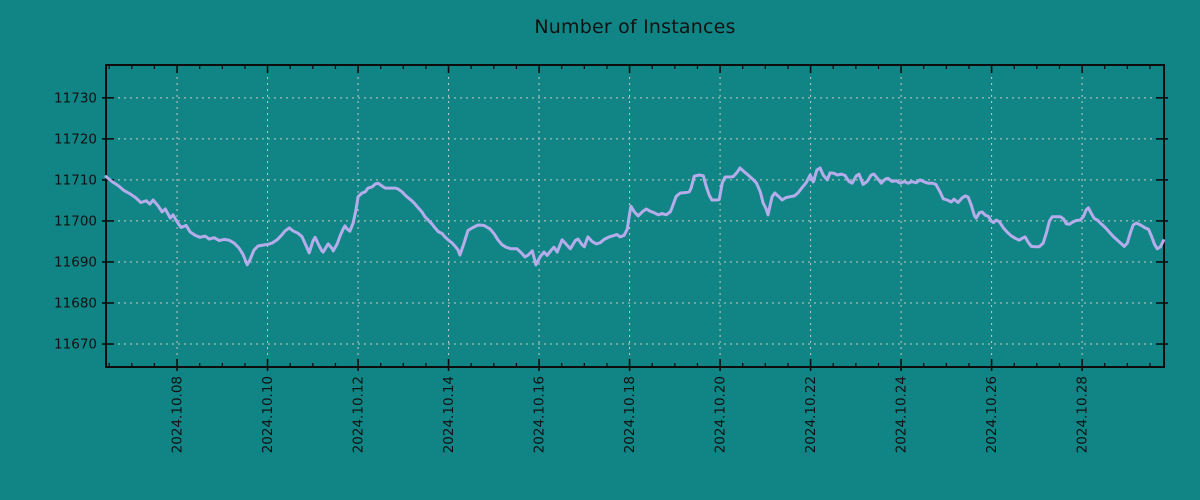 The image size is (1200, 500). What do you see at coordinates (1083, 414) in the screenshot?
I see `x-tick-label: 2024.10.28` at bounding box center [1083, 414].